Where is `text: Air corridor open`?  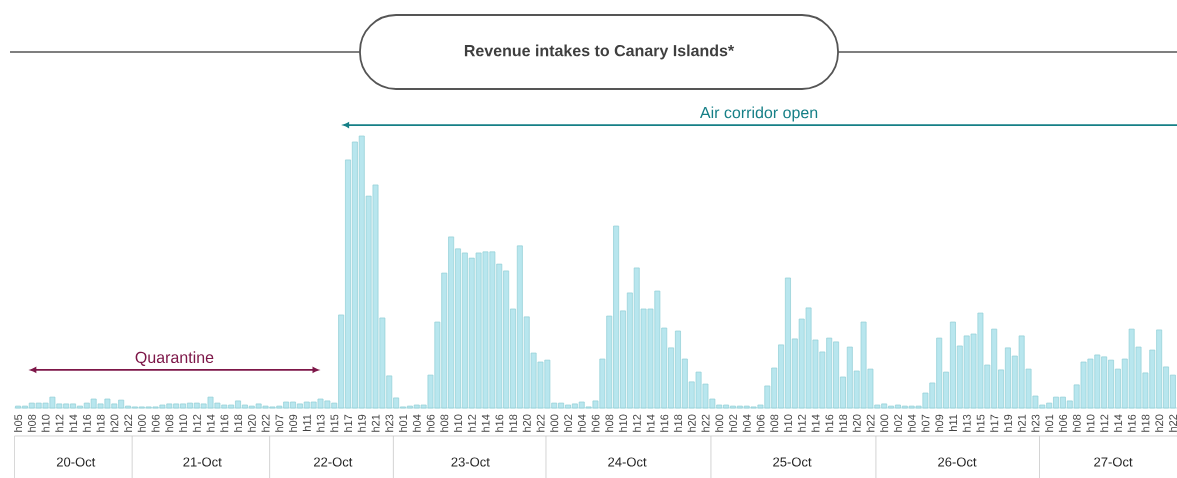 text: Air corridor open is located at coordinates (758, 114).